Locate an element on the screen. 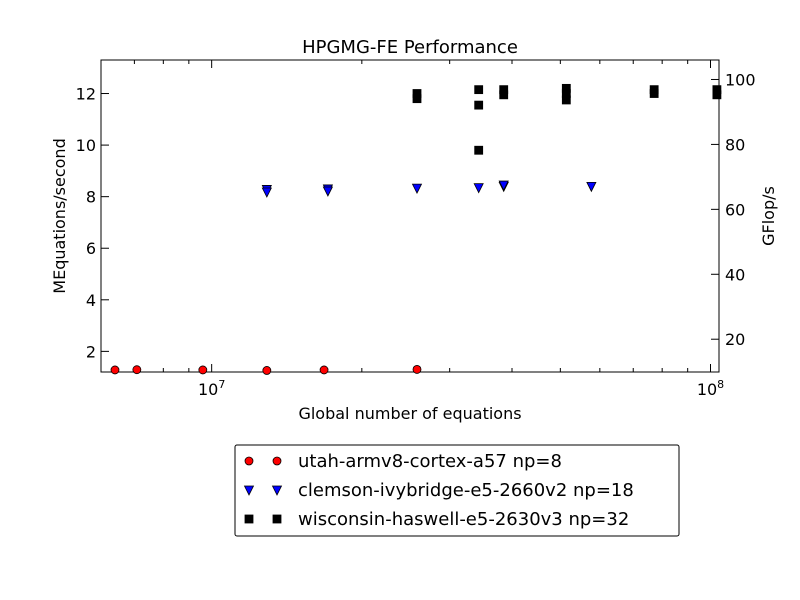  legend-label-3: wisconsin-haswell-e5-2630v3 np=32 is located at coordinates (463, 519).